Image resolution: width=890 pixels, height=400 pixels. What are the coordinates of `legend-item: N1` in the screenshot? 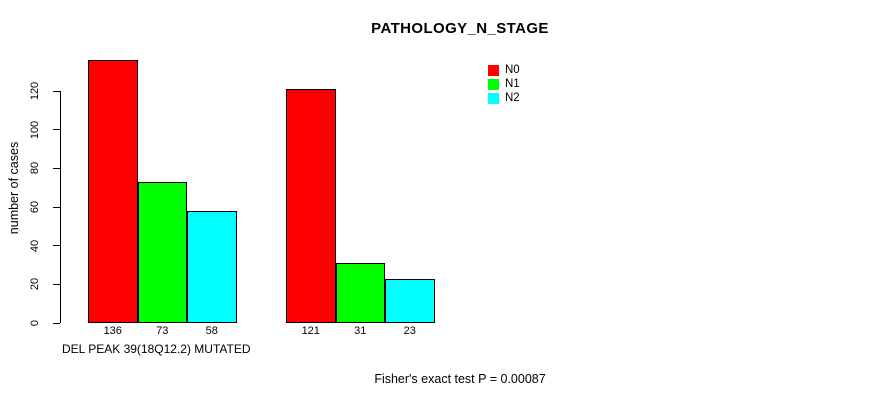 It's located at (504, 84).